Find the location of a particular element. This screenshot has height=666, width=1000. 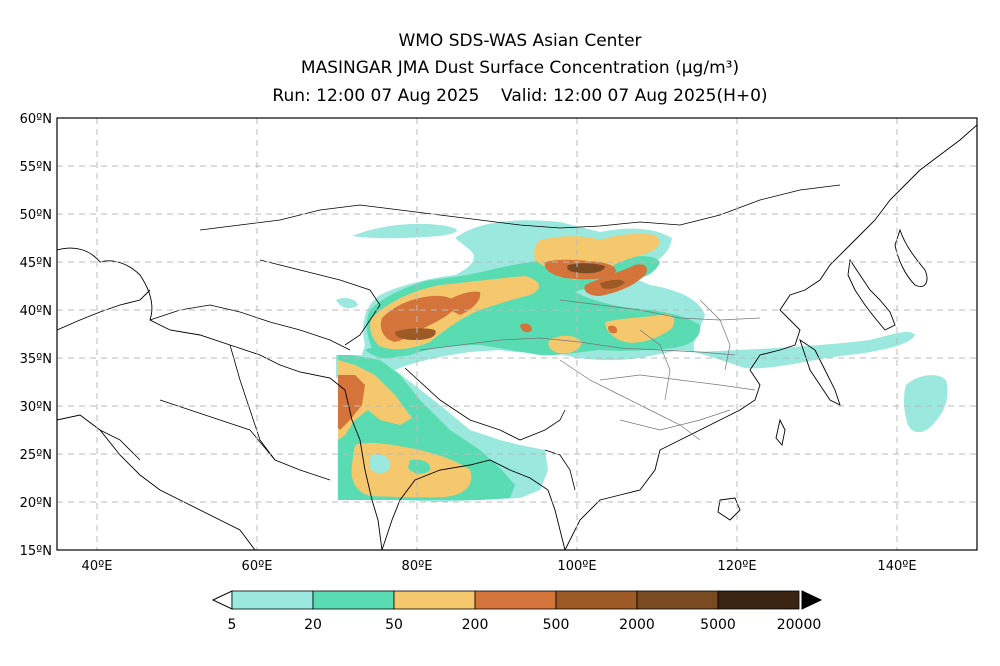

lat-tick-label: 20ºN is located at coordinates (36, 503).